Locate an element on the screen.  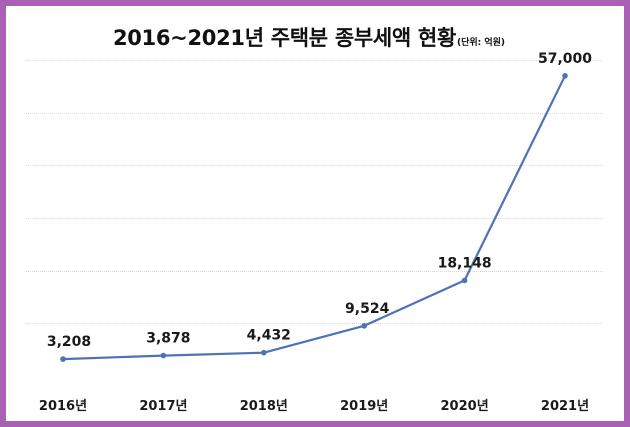
data-label: 18,148 is located at coordinates (465, 263).